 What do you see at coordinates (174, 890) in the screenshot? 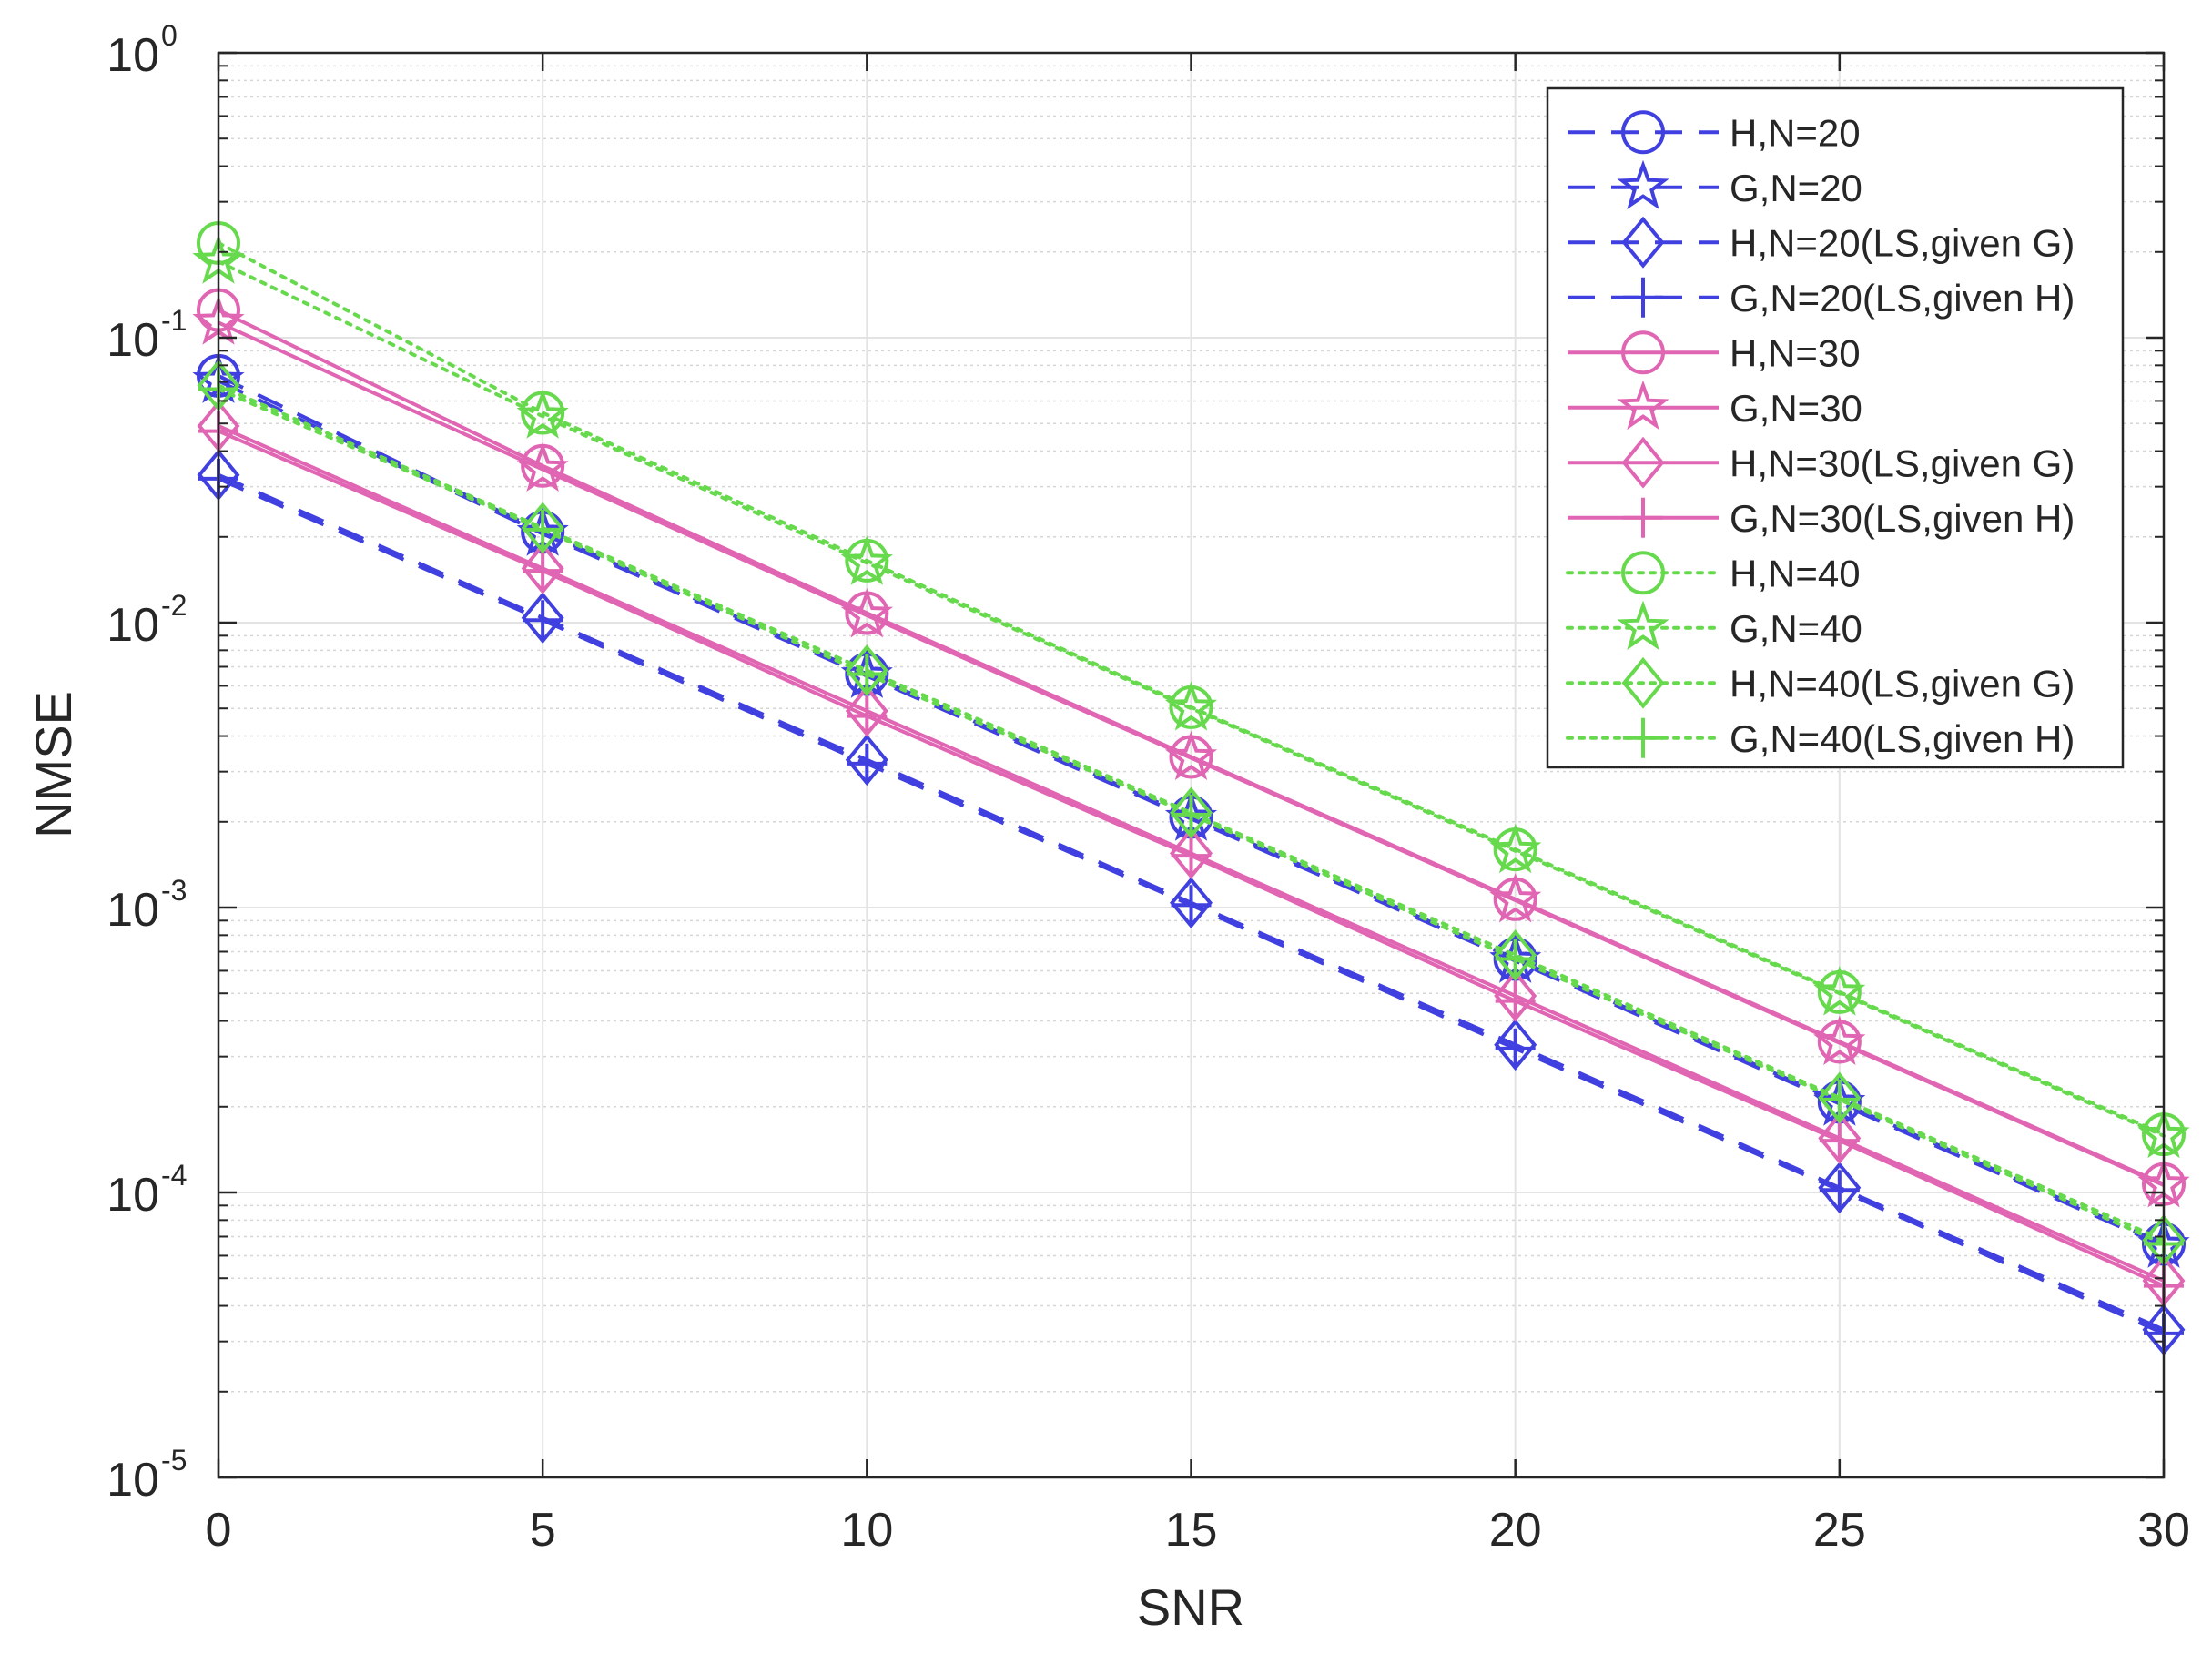
I see `y-tick-exponent: -3` at bounding box center [174, 890].